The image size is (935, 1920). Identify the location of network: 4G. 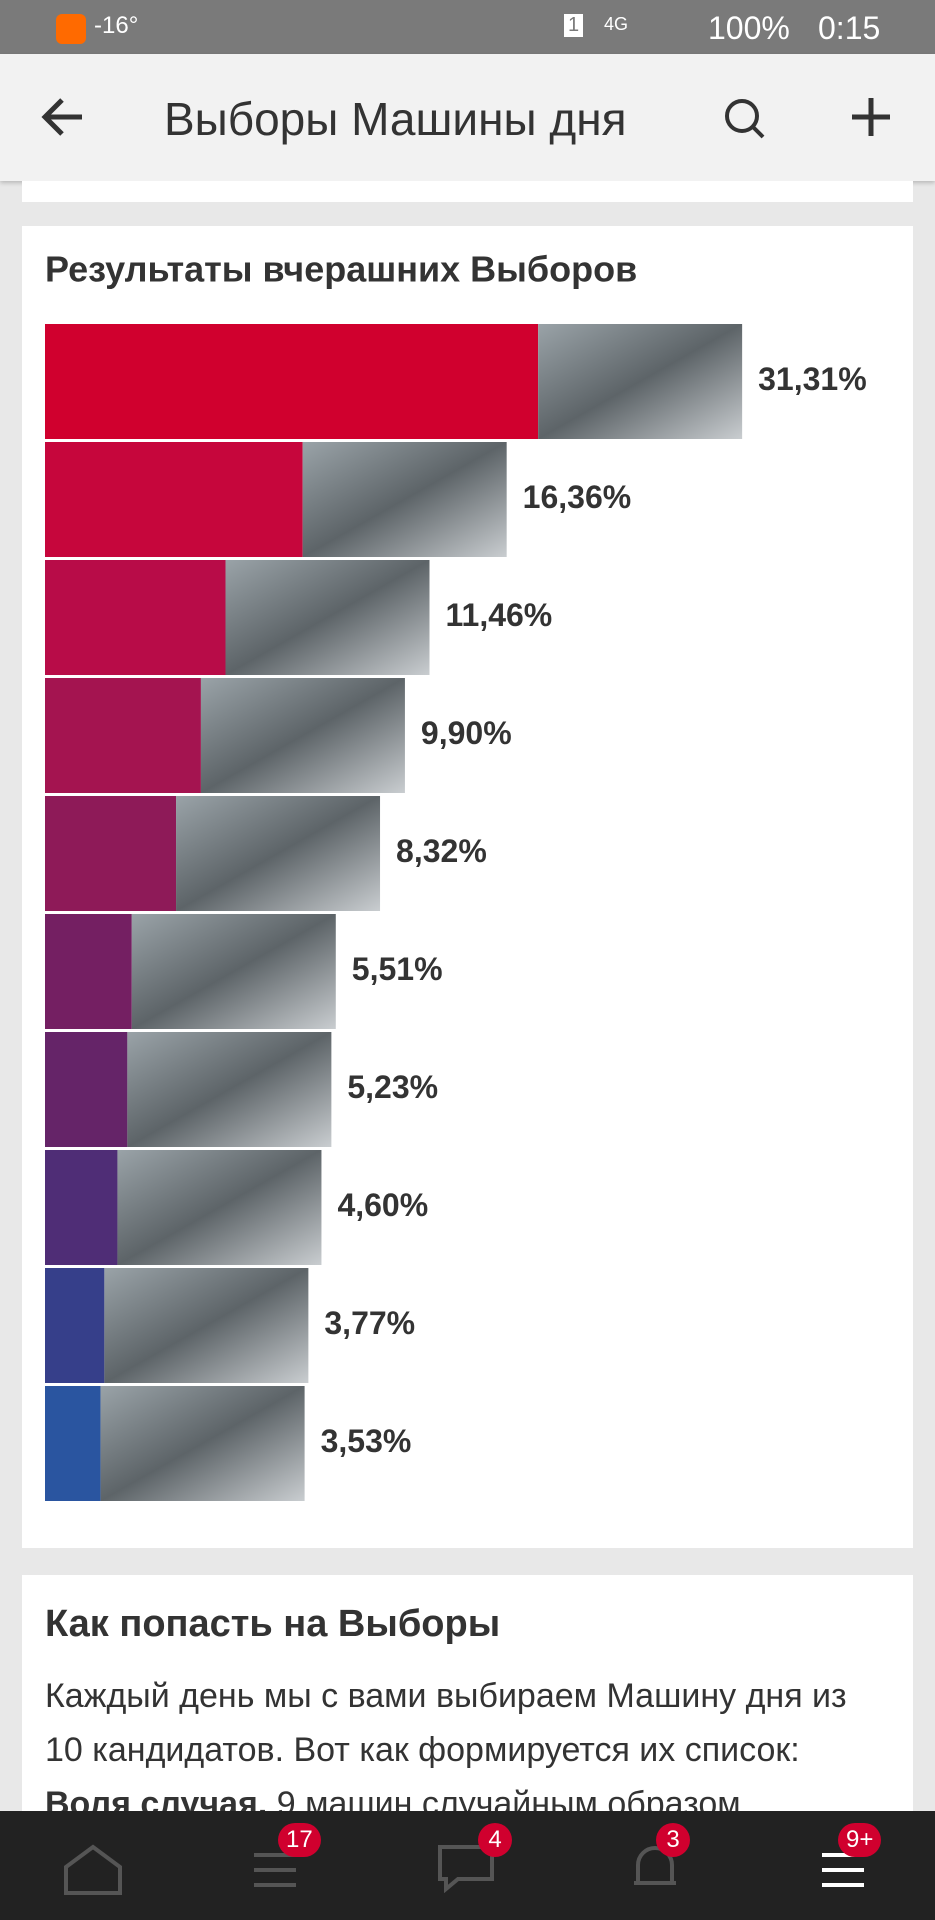
(616, 24).